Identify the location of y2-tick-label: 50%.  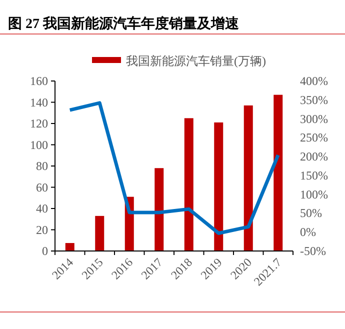
(311, 213).